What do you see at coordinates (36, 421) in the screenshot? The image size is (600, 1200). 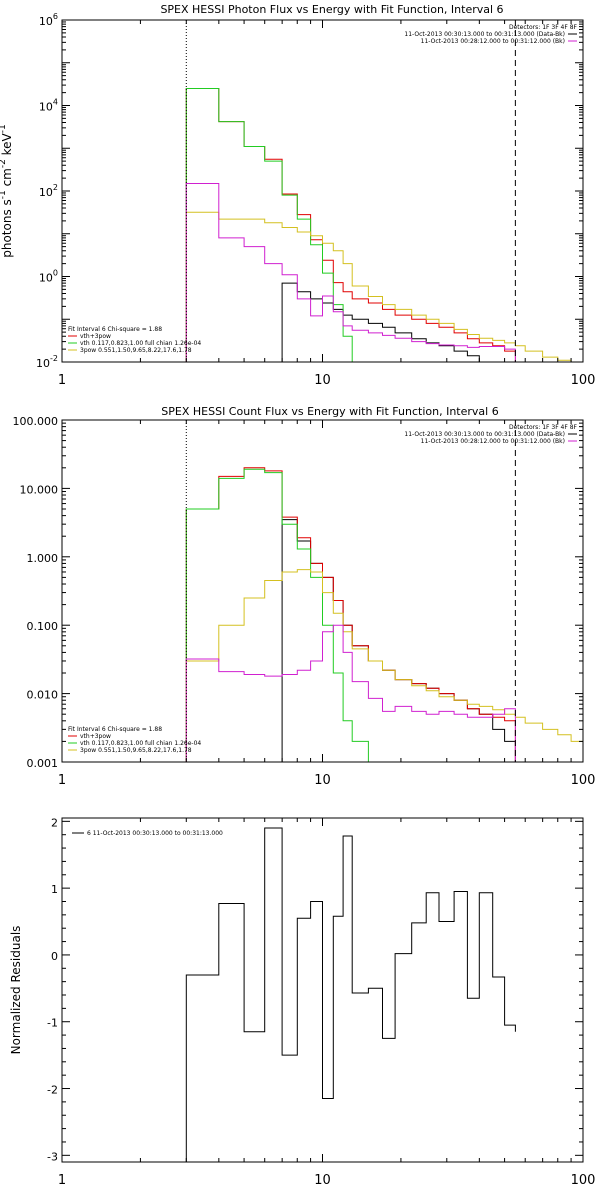 I see `y-tick-label: 100.000` at bounding box center [36, 421].